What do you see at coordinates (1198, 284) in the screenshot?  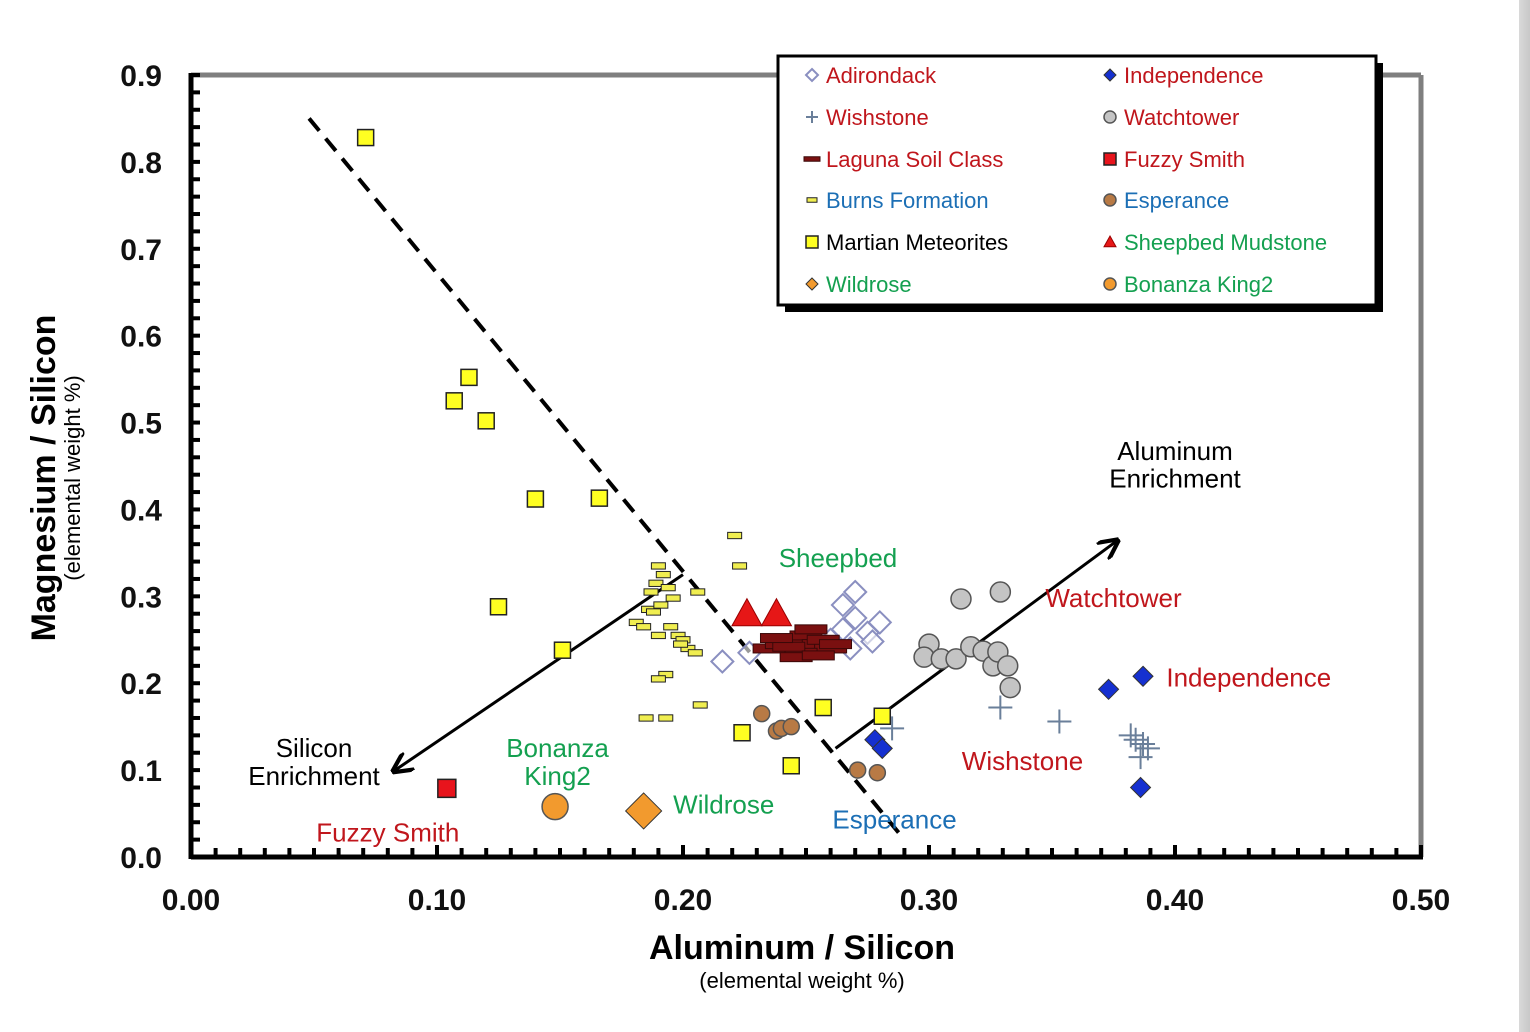 I see `legend-label: Bonanza King2` at bounding box center [1198, 284].